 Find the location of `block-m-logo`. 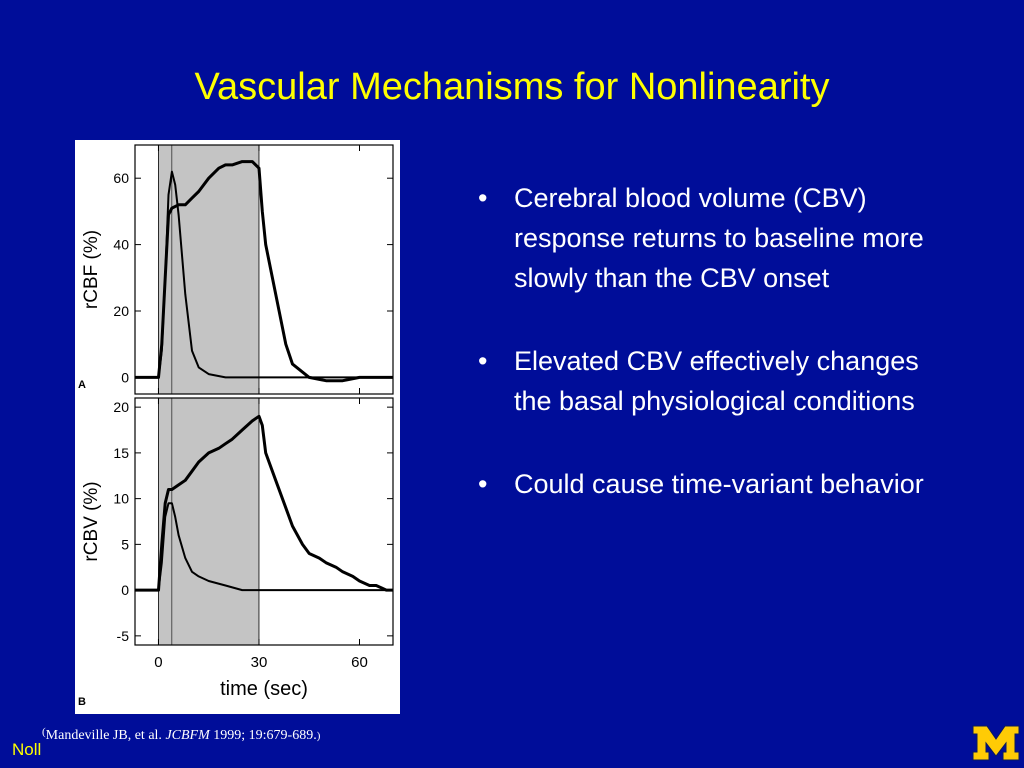

block-m-logo is located at coordinates (996, 743).